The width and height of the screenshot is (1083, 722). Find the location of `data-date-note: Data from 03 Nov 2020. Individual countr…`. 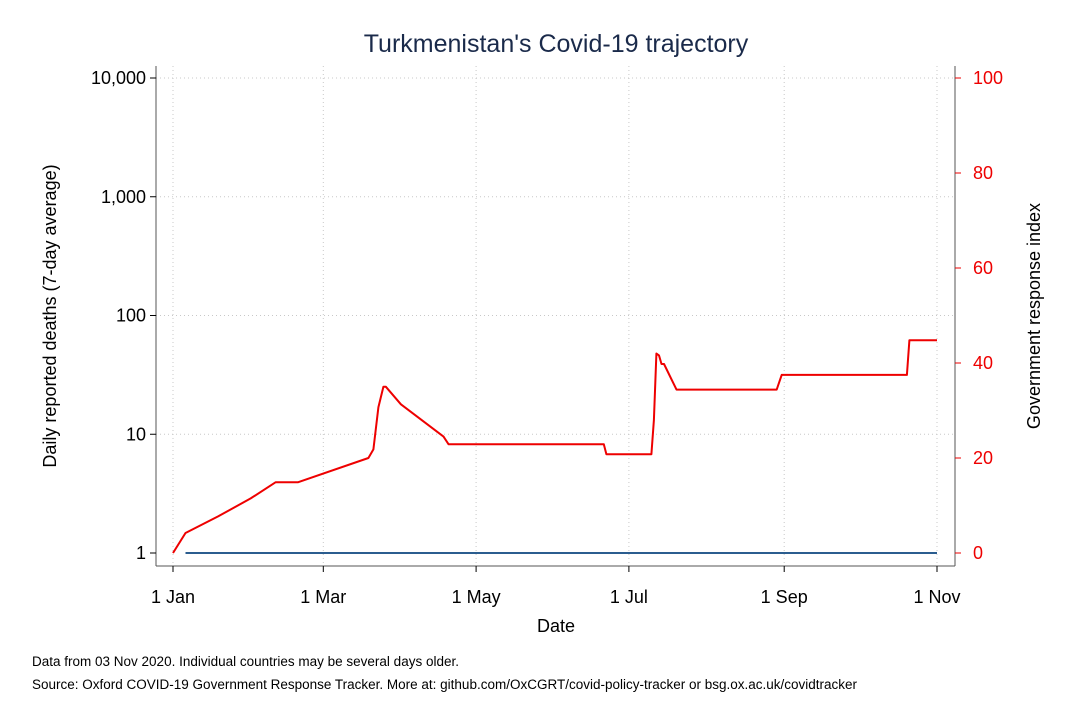

data-date-note: Data from 03 Nov 2020. Individual countr… is located at coordinates (245, 661).